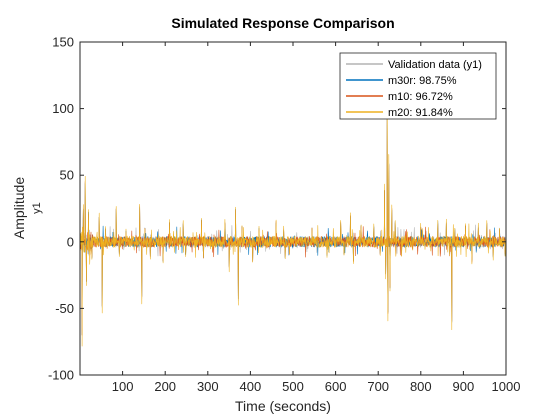  I want to click on y-tick-label: -50, so click(64, 308).